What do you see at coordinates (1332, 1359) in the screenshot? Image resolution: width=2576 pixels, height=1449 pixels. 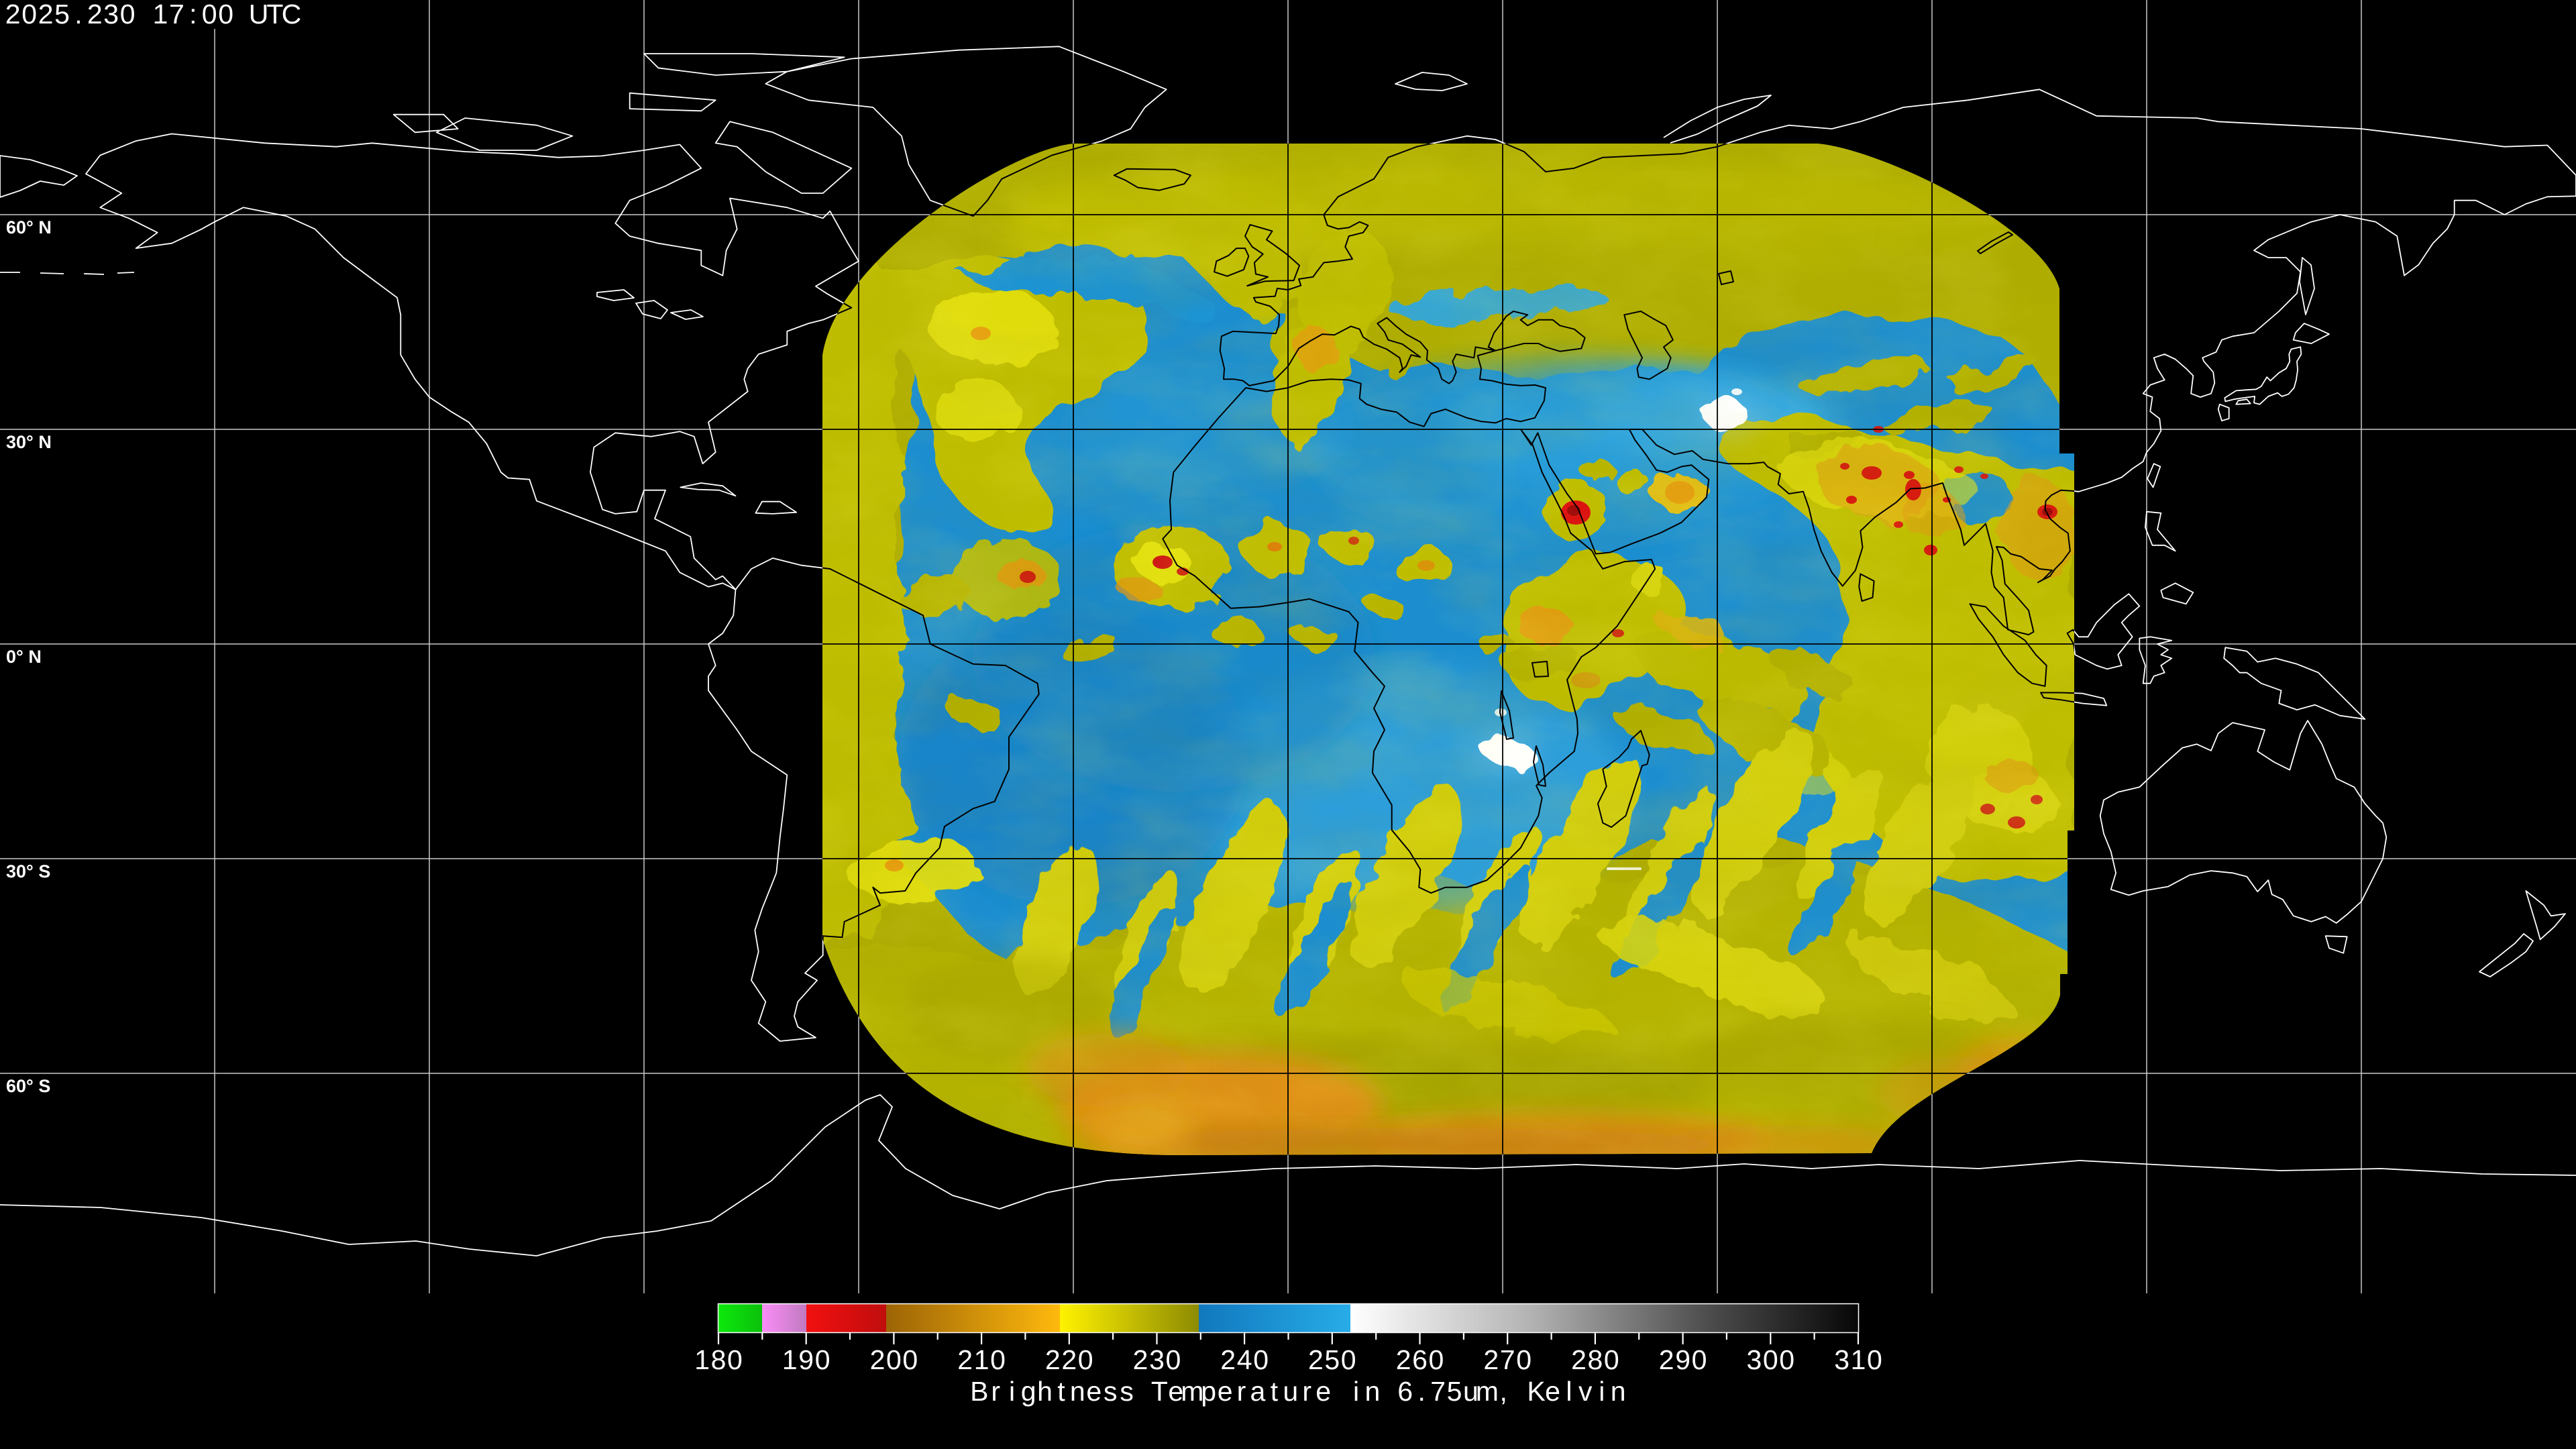 I see `svg-text: 250` at bounding box center [1332, 1359].